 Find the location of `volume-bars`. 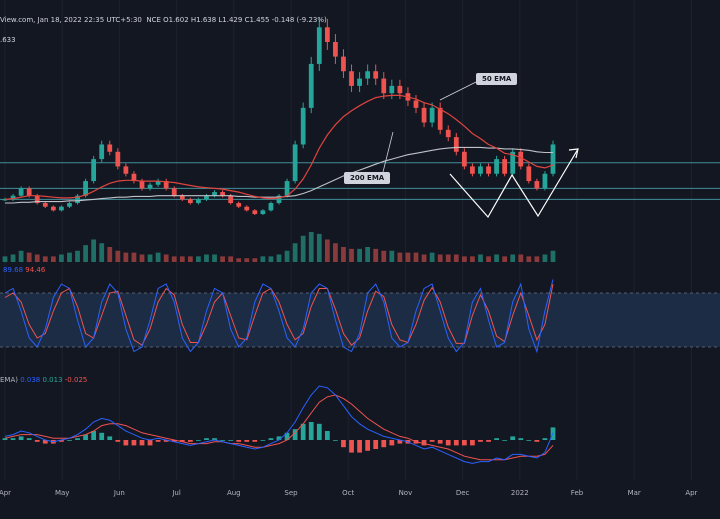

volume-bars is located at coordinates (279, 247).